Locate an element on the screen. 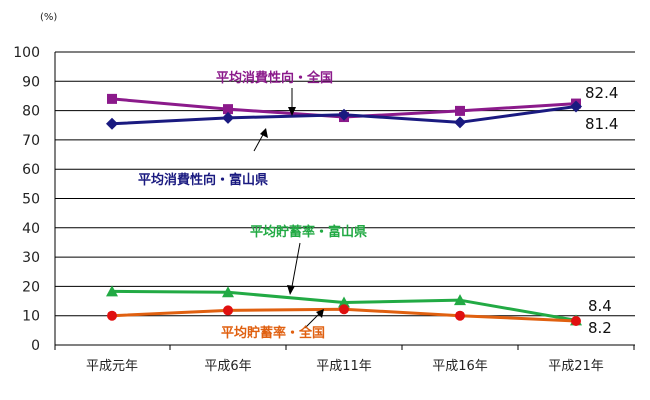  y-tick-label: 70 is located at coordinates (31, 141).